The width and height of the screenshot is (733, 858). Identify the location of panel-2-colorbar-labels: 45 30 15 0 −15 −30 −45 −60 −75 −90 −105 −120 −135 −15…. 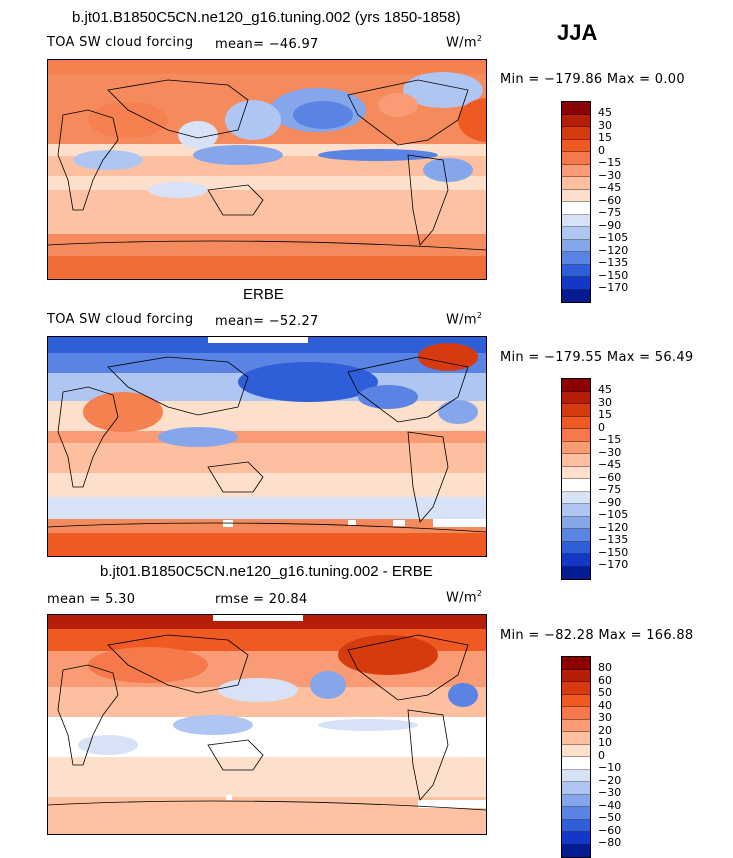
(613, 477).